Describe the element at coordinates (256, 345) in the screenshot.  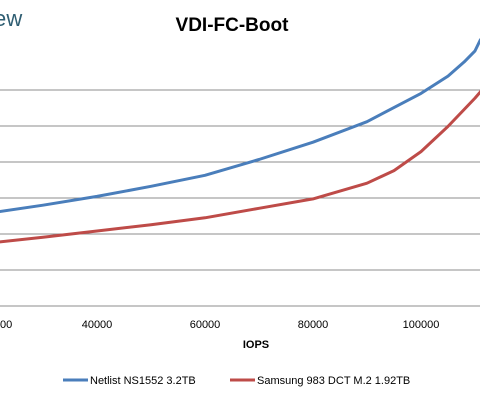
I see `x-axis-label: IOPS` at that location.